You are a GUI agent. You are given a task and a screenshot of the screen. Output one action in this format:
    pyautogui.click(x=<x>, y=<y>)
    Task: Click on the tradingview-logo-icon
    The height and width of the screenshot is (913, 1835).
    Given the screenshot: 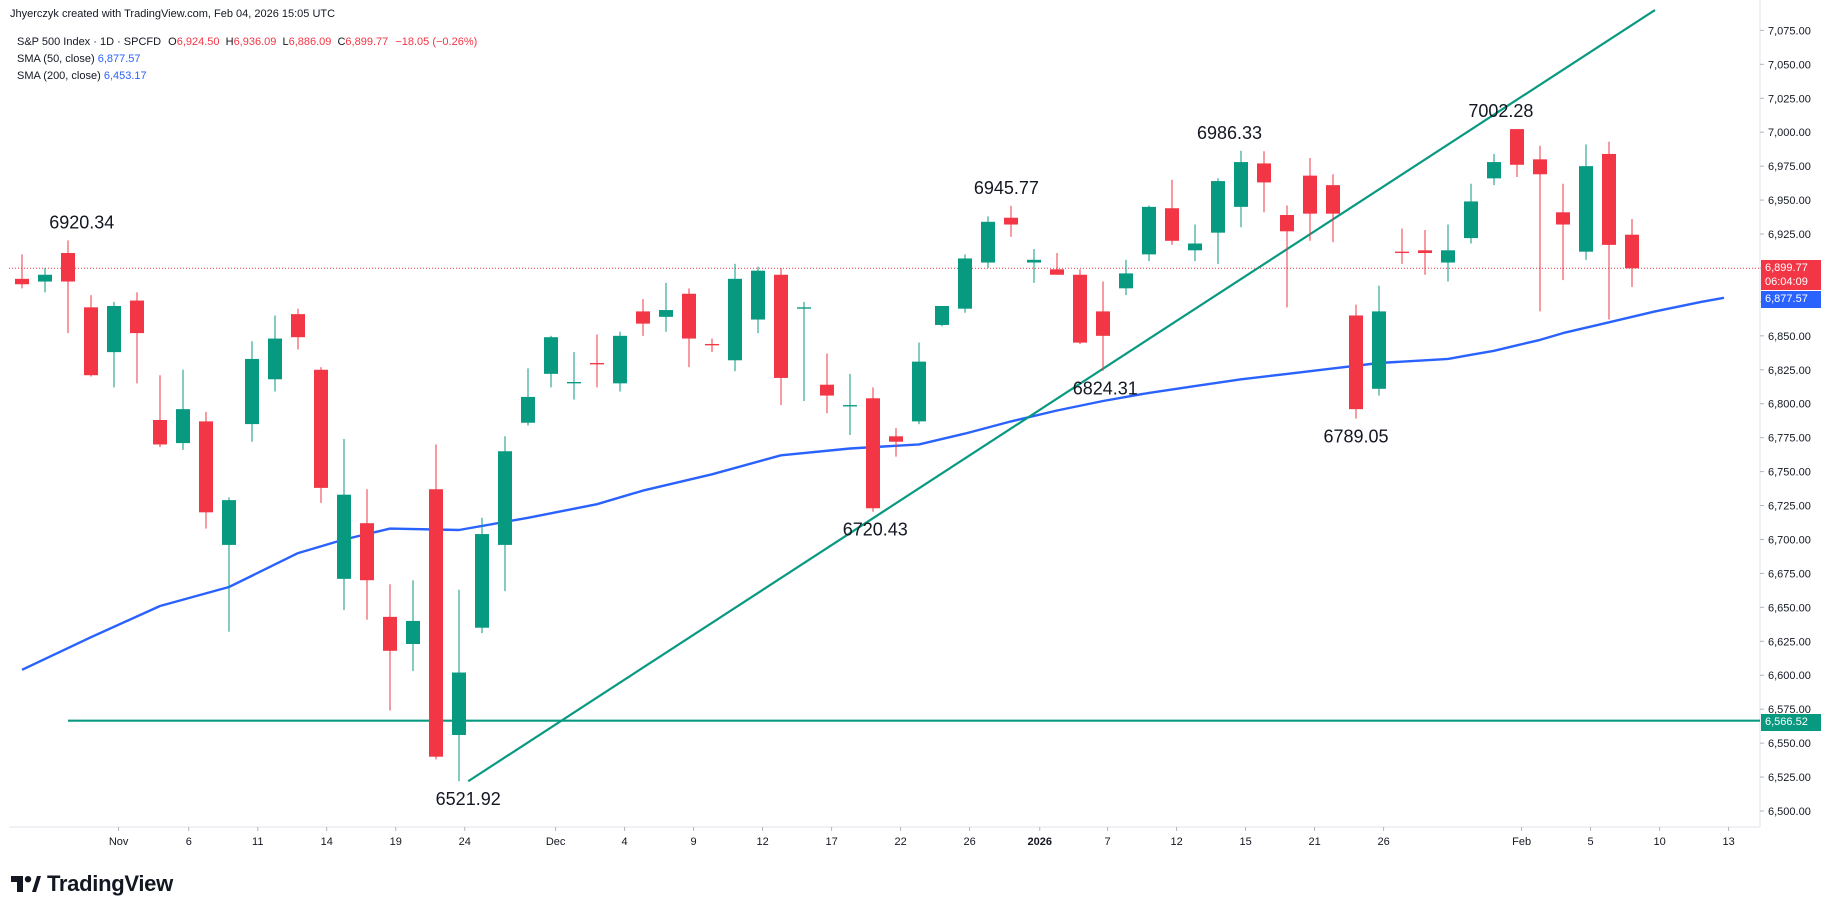 What is the action you would take?
    pyautogui.click(x=26, y=884)
    